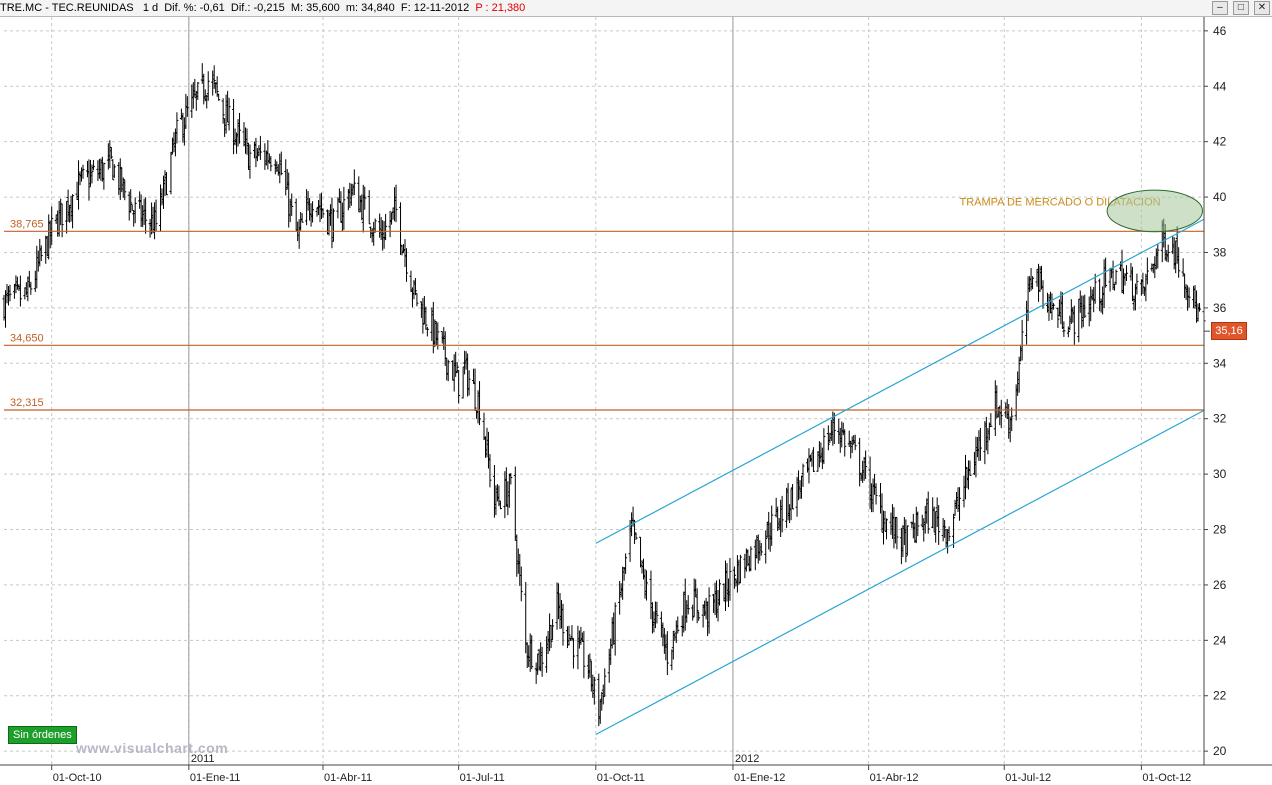 The height and width of the screenshot is (785, 1272). What do you see at coordinates (1220, 751) in the screenshot?
I see `y-tick-label: 20` at bounding box center [1220, 751].